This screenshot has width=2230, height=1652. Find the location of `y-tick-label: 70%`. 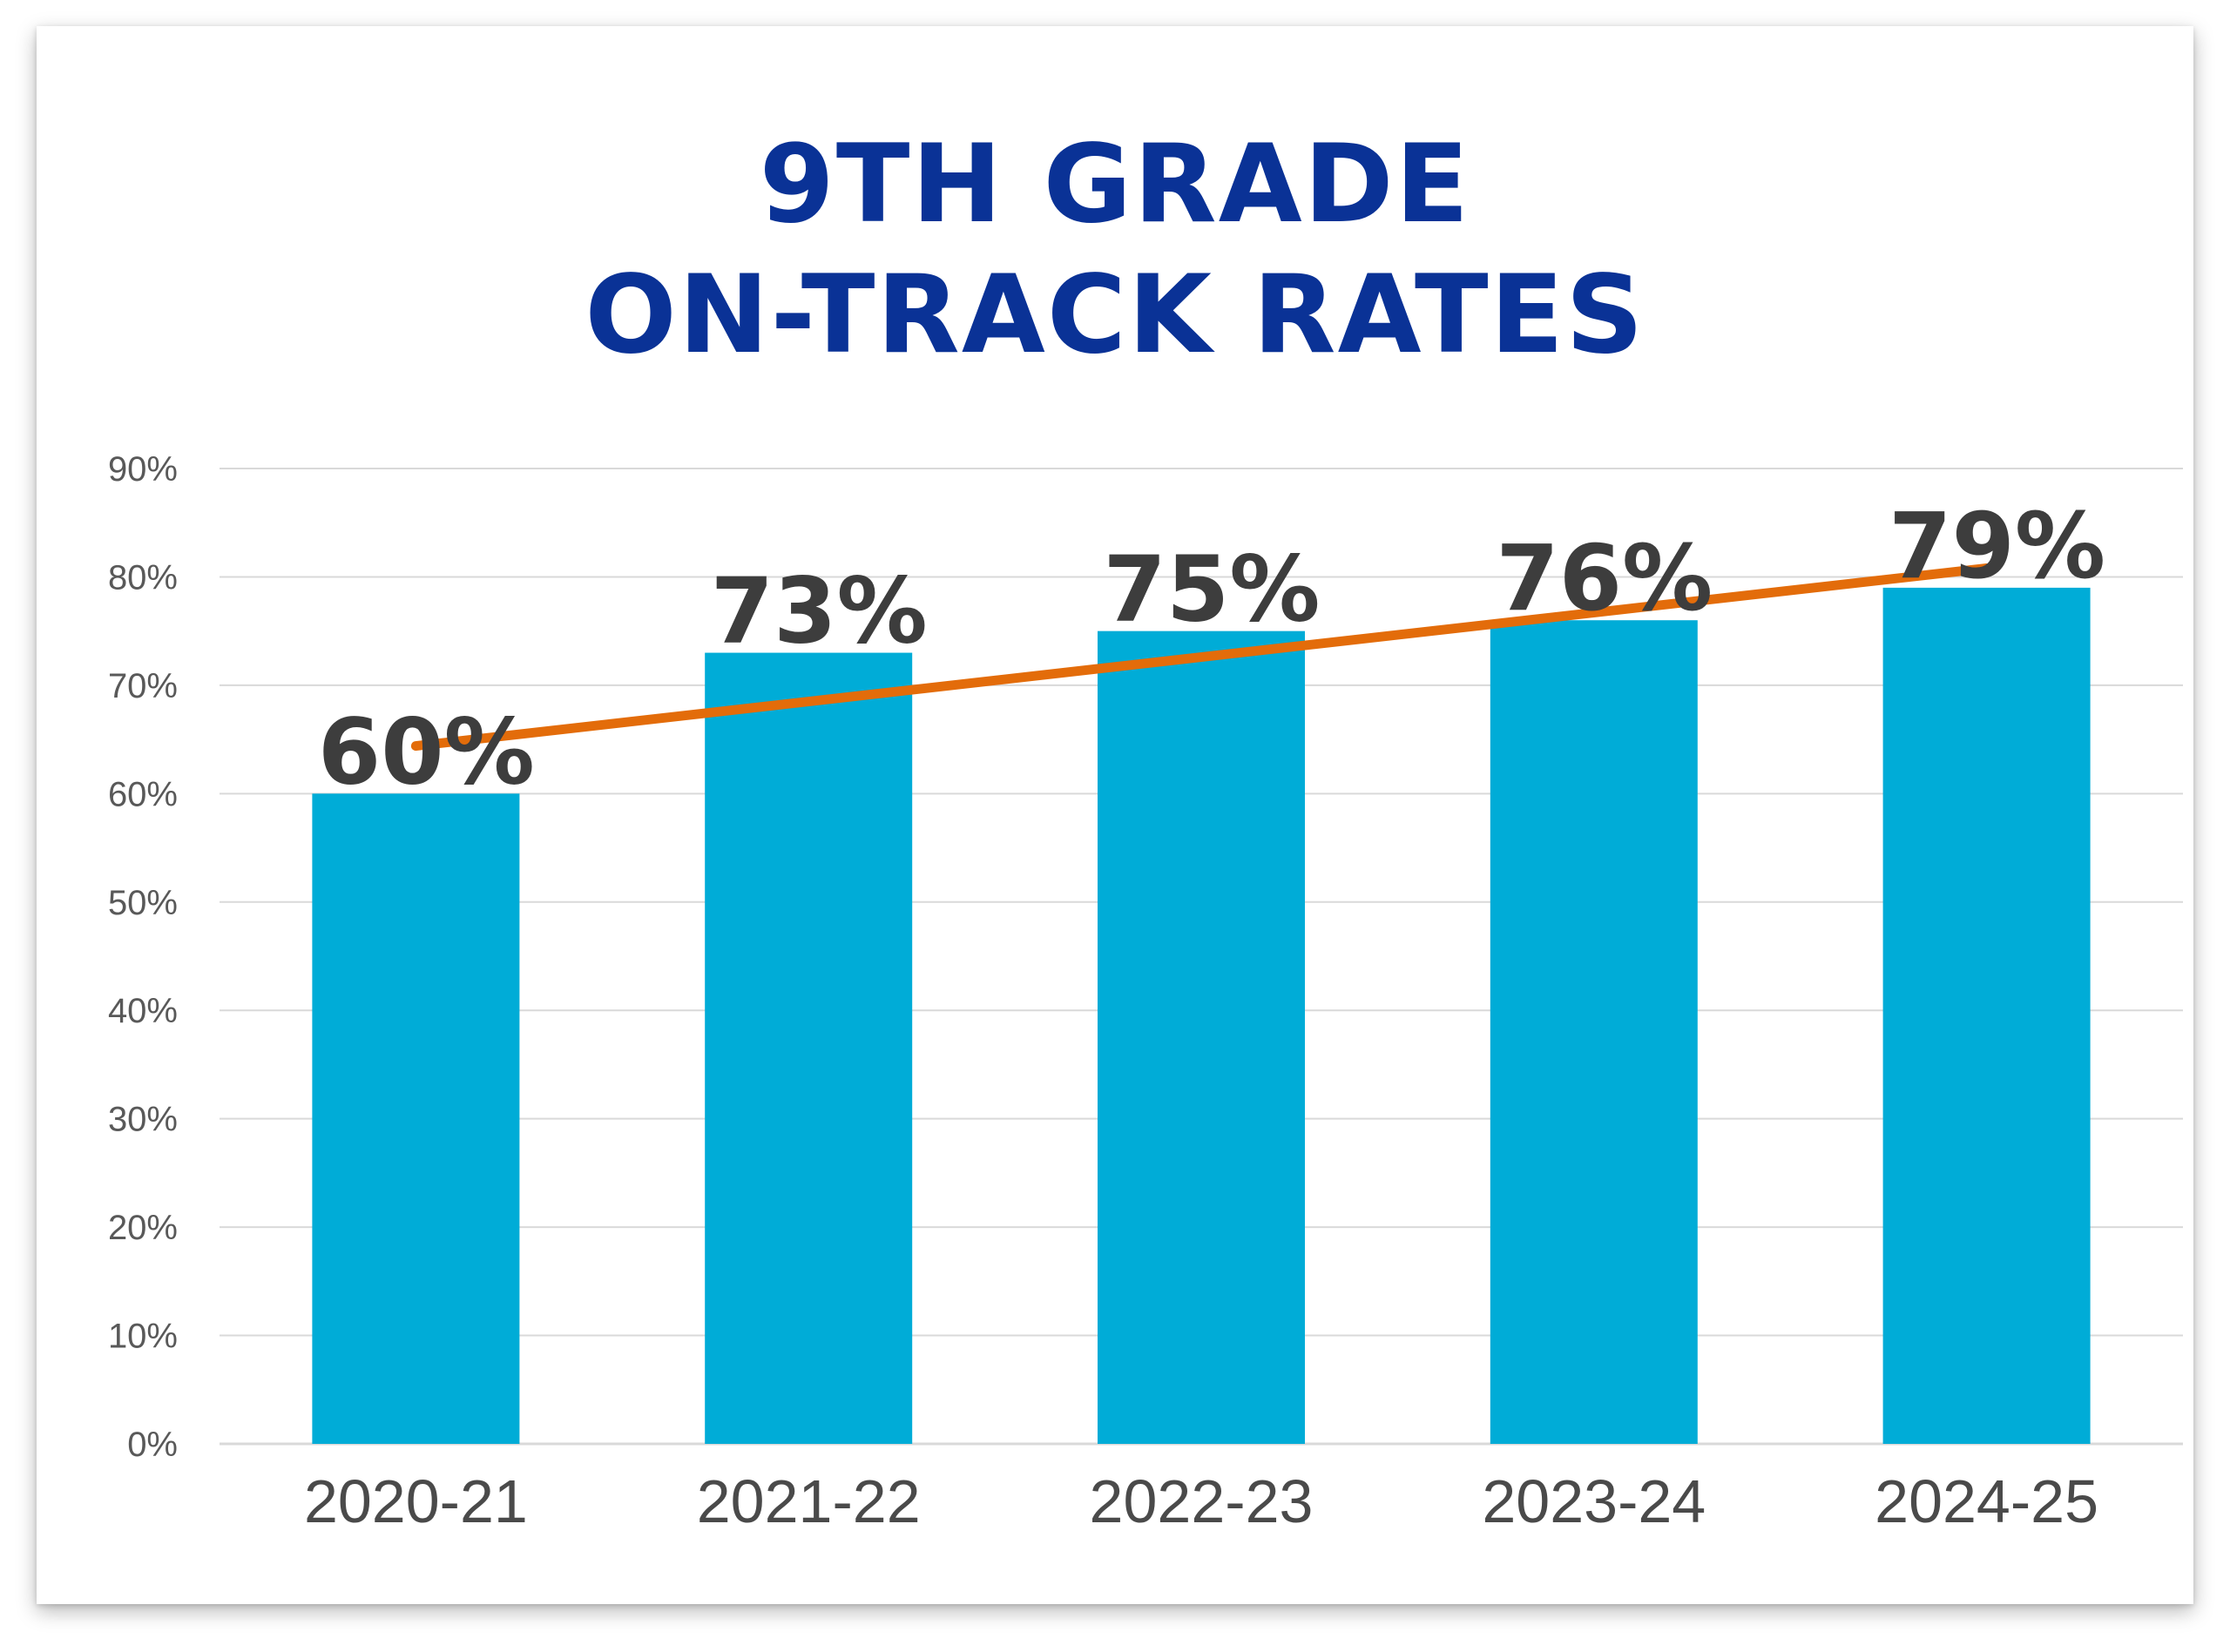

y-tick-label: 70% is located at coordinates (143, 686).